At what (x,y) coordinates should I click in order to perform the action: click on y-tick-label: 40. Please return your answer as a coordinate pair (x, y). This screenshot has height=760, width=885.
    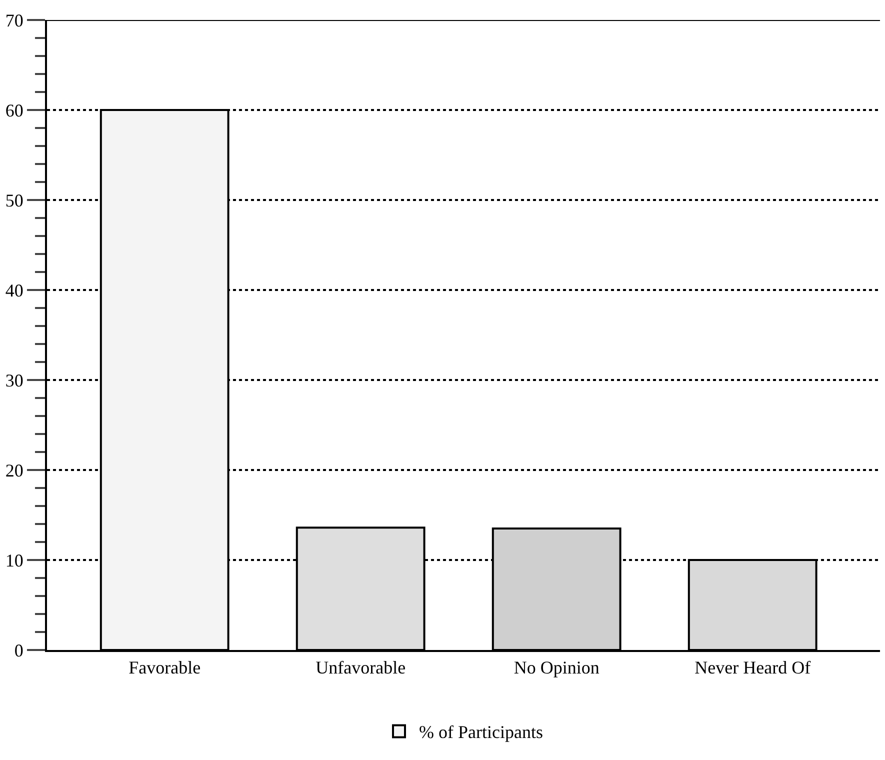
    Looking at the image, I should click on (14, 290).